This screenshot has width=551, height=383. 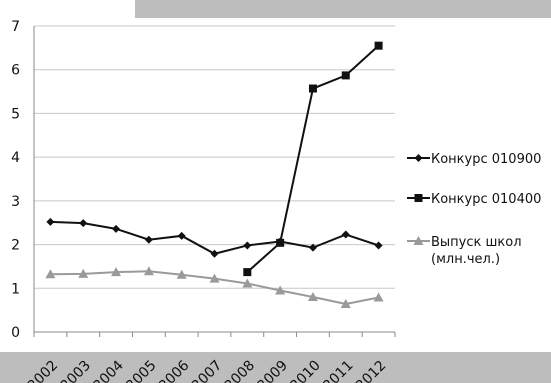 What do you see at coordinates (486, 199) in the screenshot?
I see `legend-label: Конкурс 010400` at bounding box center [486, 199].